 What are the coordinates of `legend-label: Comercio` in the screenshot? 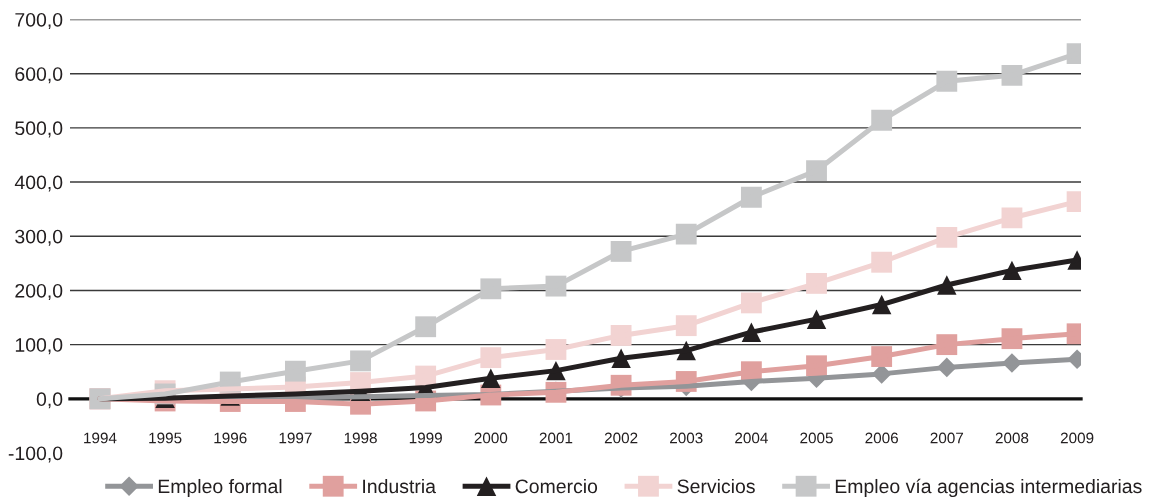 It's located at (556, 486).